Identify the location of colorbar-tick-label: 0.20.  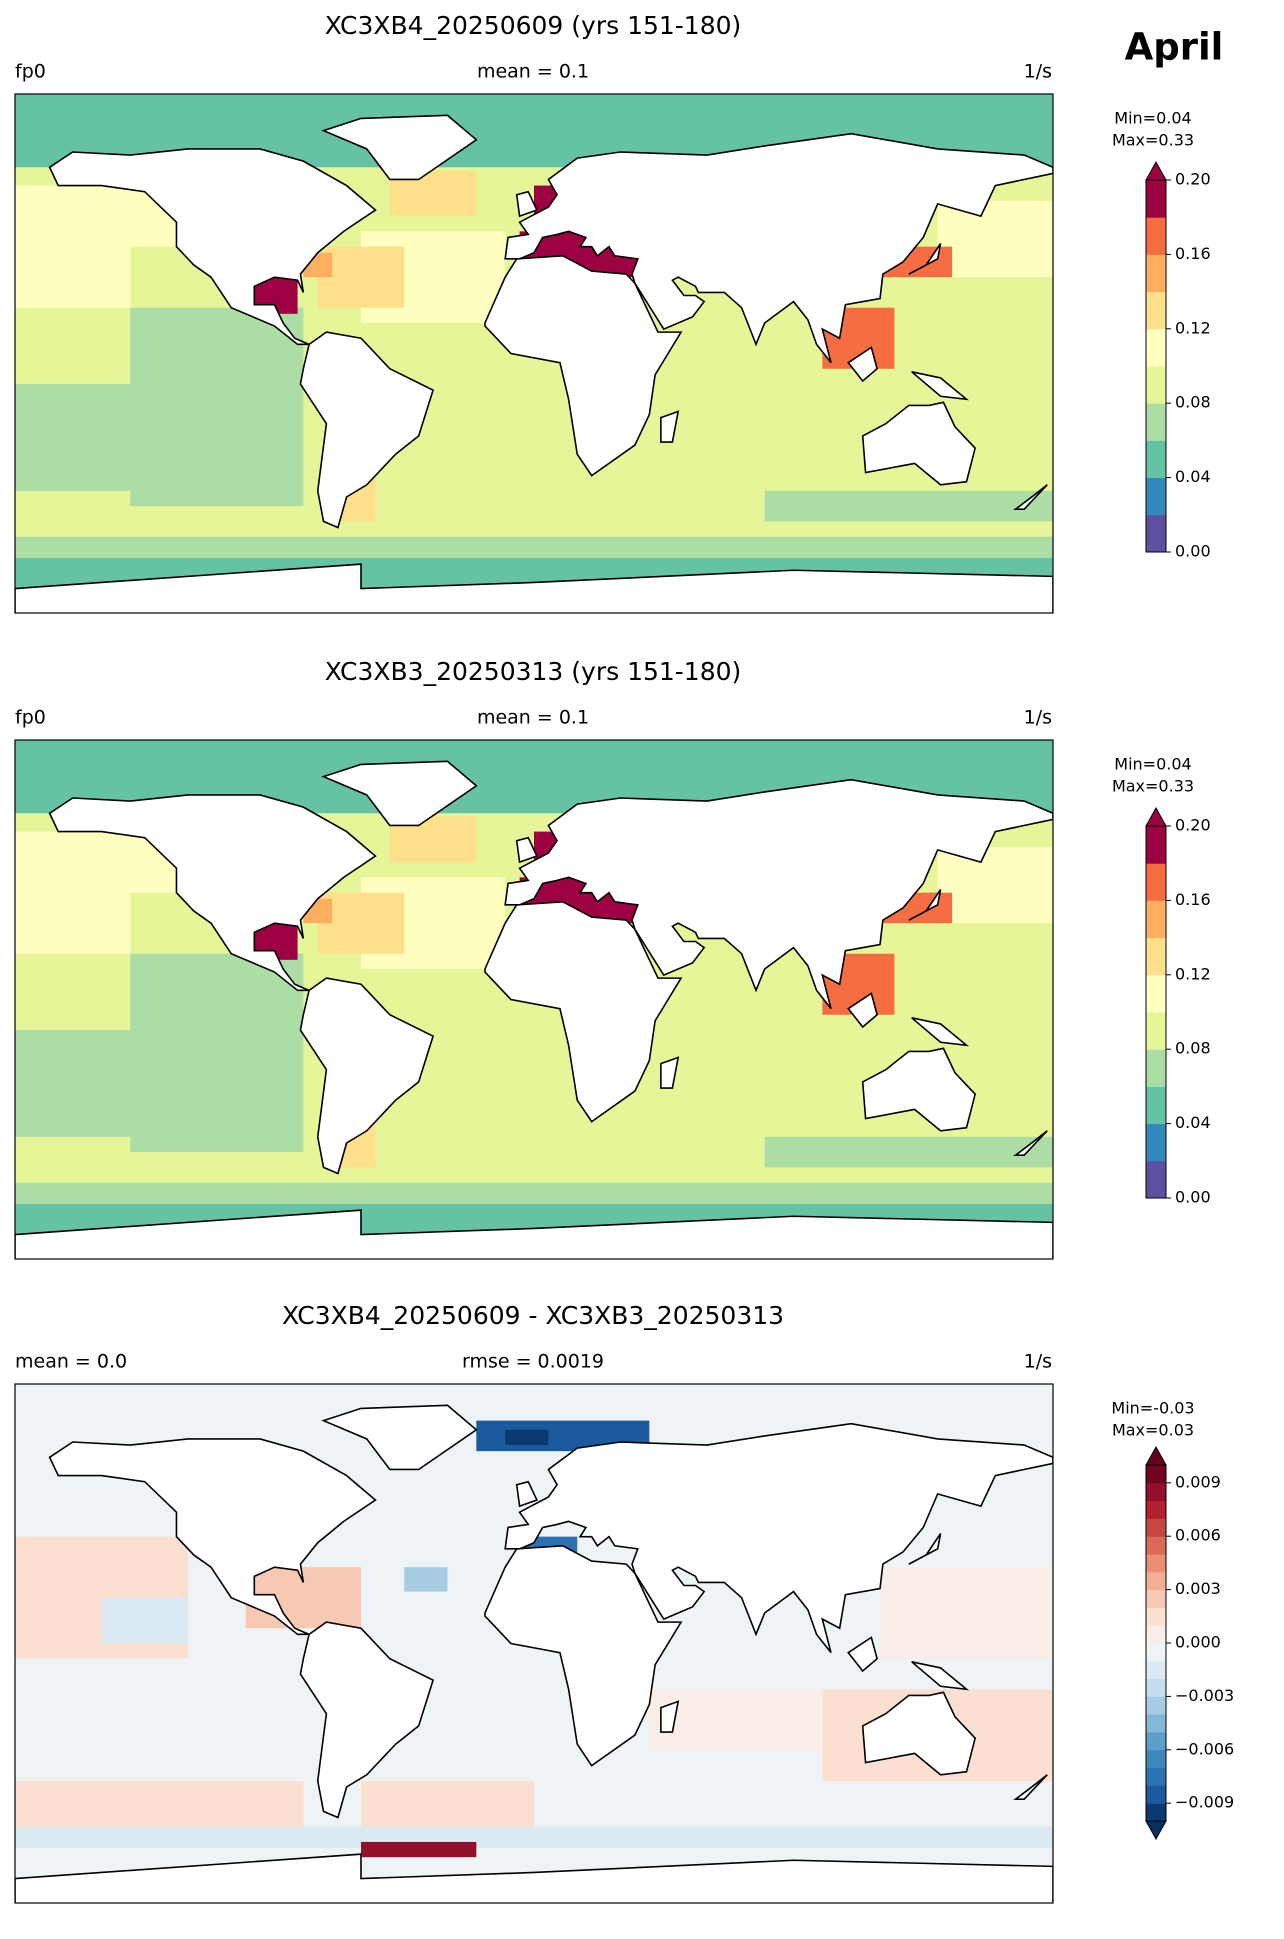
(1193, 825).